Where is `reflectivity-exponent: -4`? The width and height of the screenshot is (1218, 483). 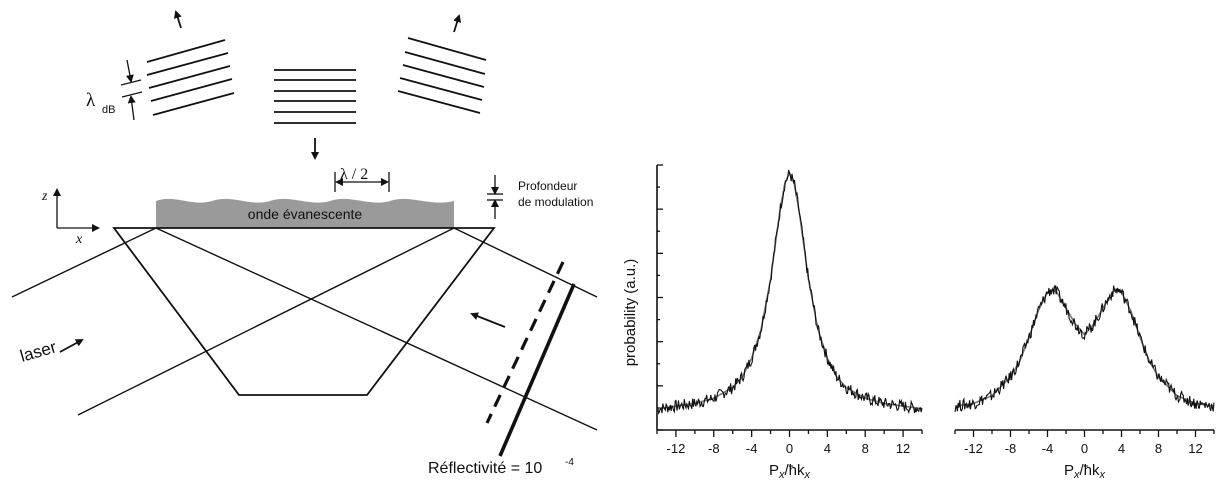 reflectivity-exponent: -4 is located at coordinates (569, 462).